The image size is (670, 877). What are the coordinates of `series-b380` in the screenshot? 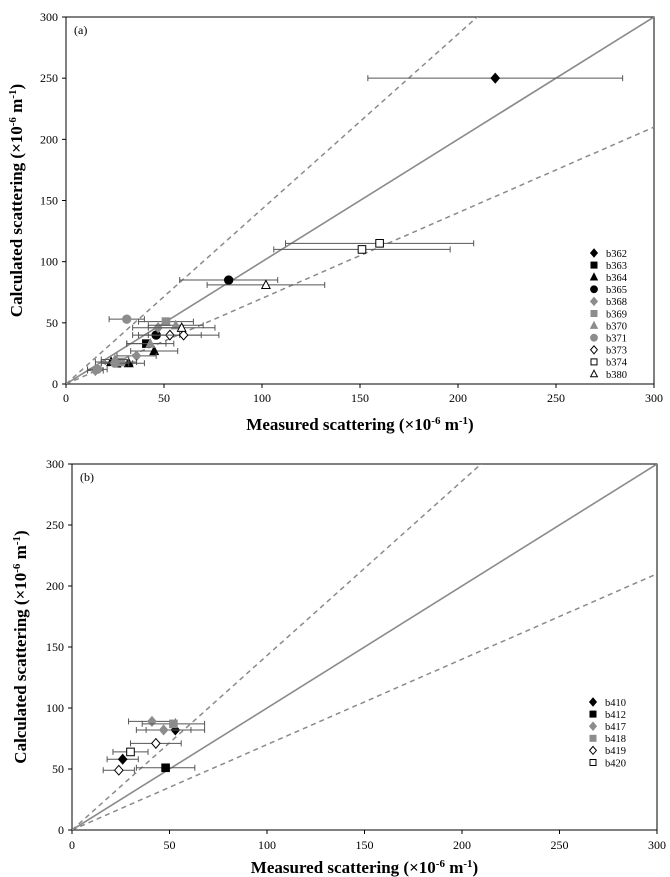 It's located at (236, 305).